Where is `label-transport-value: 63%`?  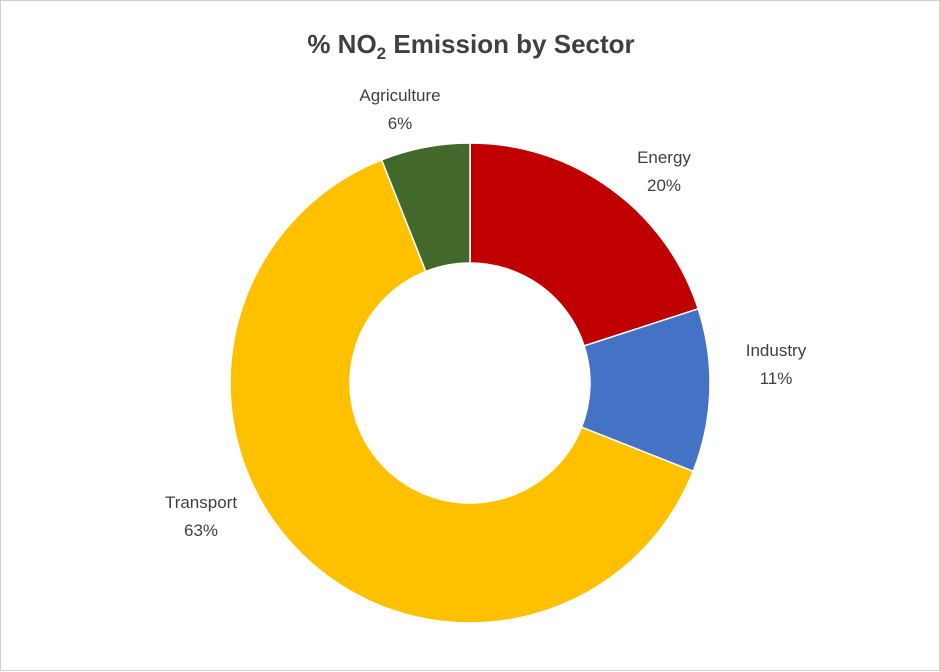 label-transport-value: 63% is located at coordinates (201, 530).